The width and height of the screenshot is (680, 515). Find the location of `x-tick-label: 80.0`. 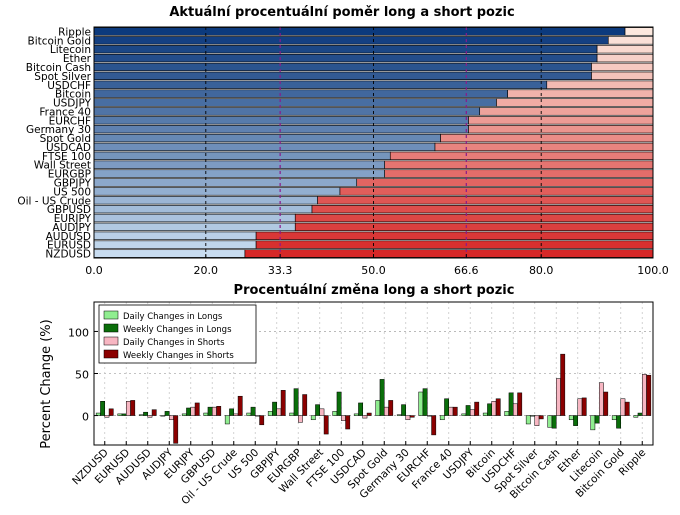

x-tick-label: 80.0 is located at coordinates (541, 270).